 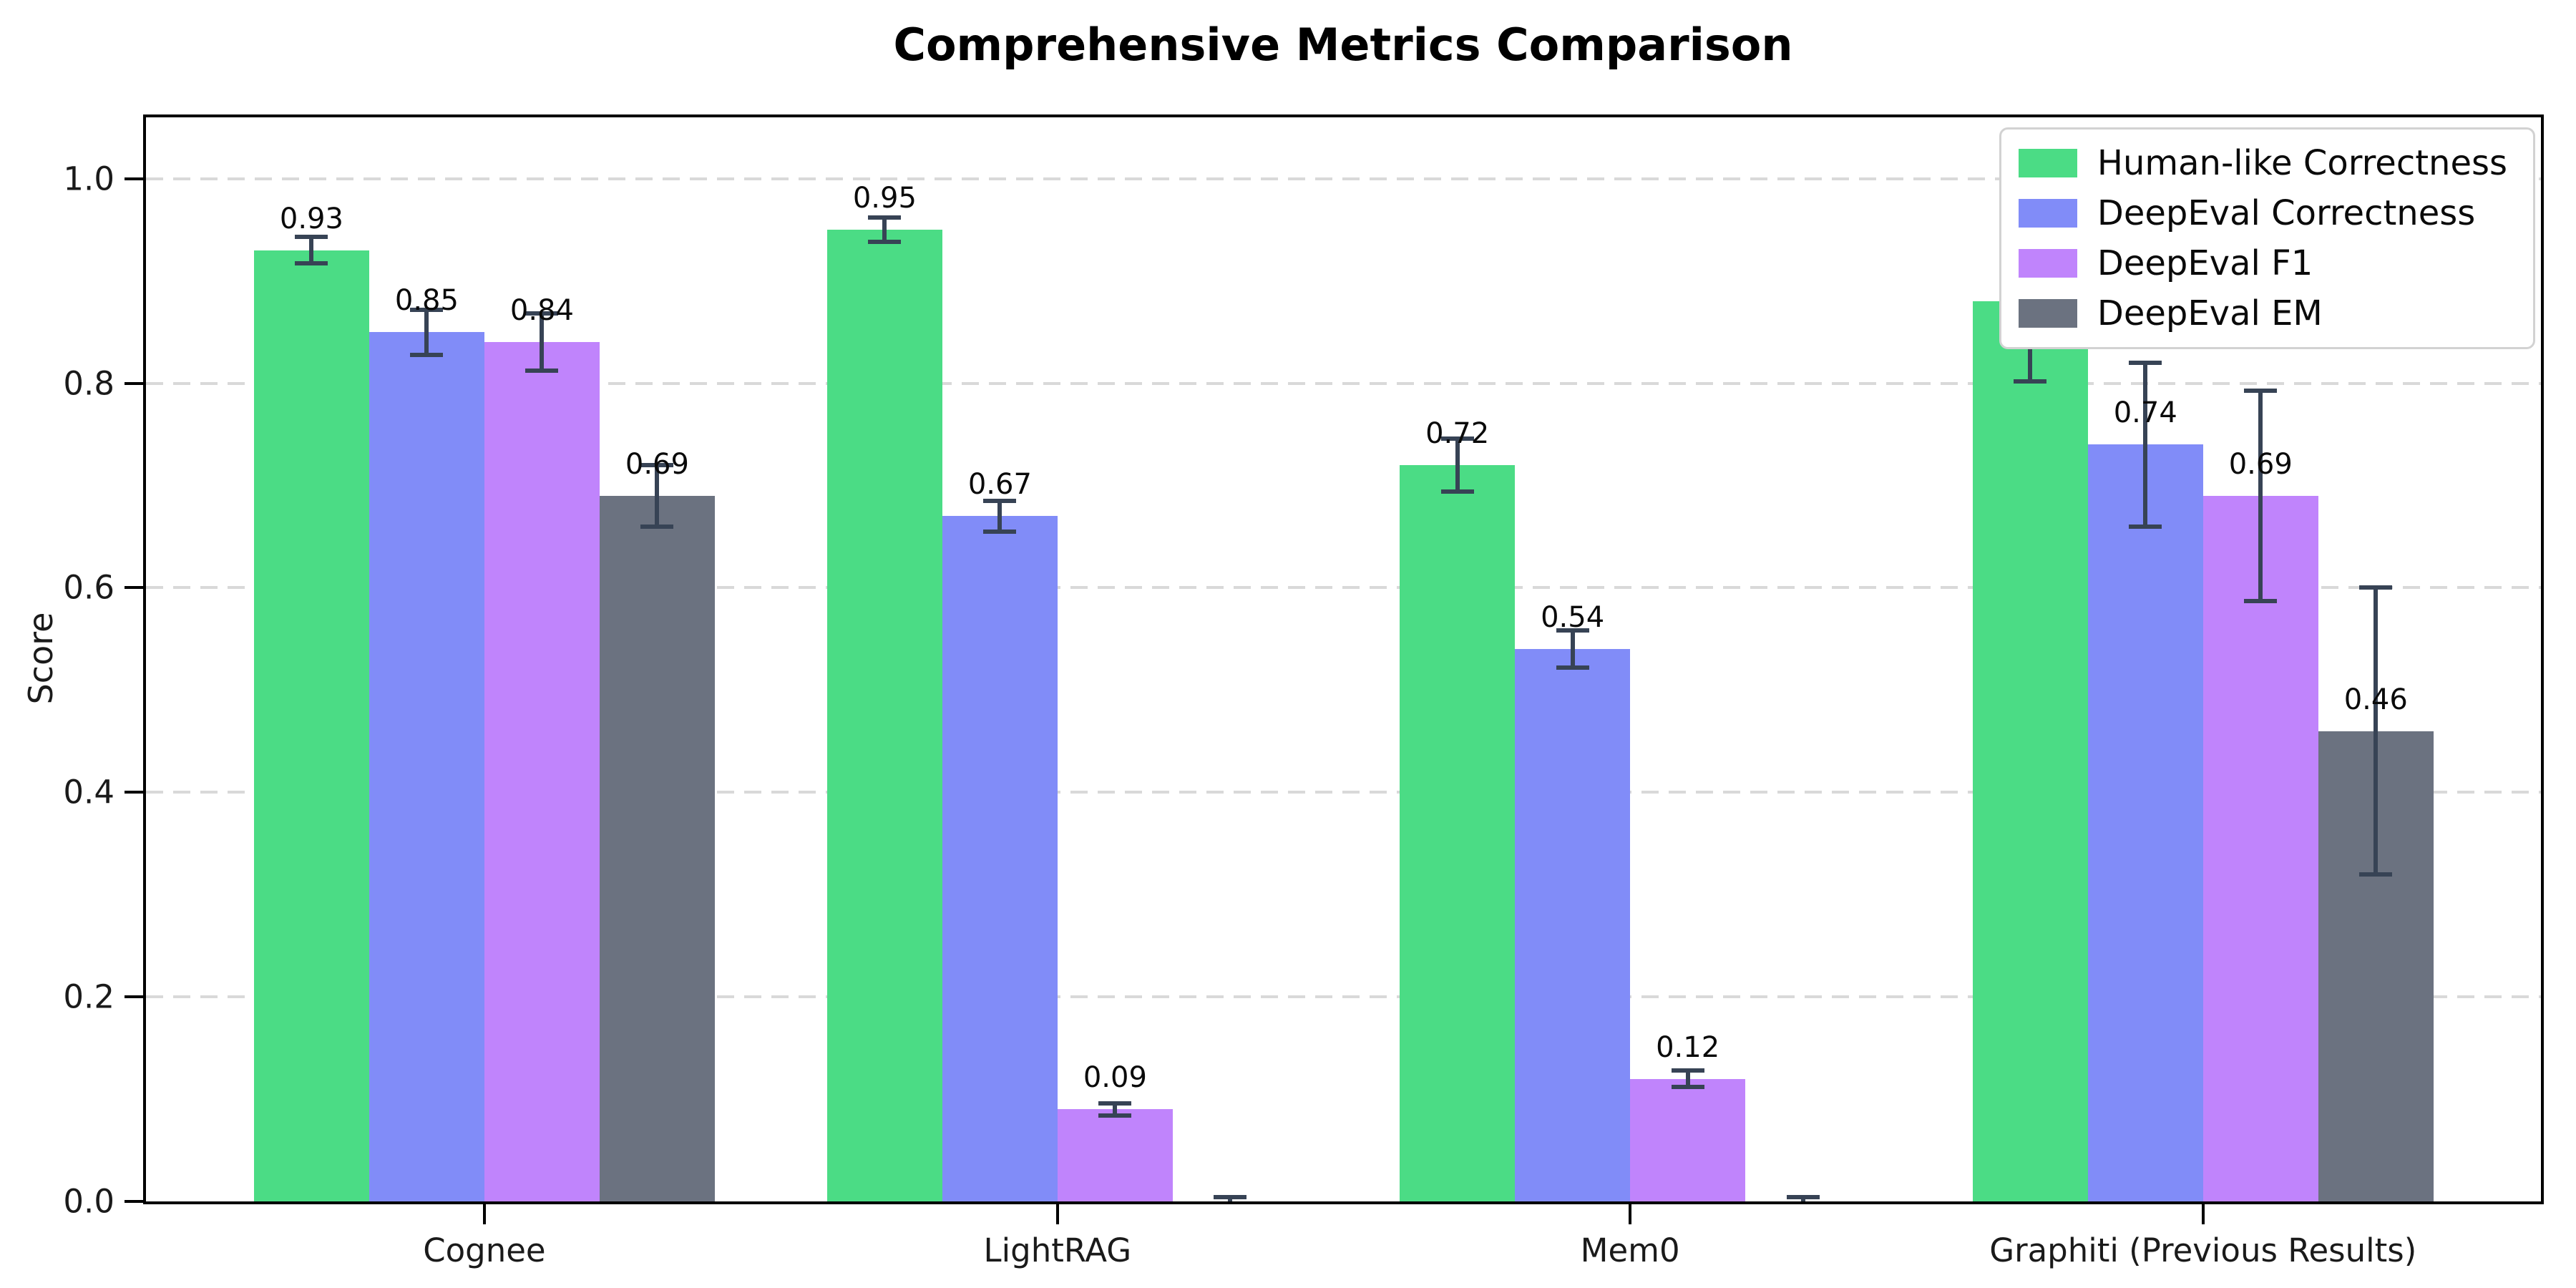 I want to click on chart-title: Comprehensive Metrics Comparison, so click(x=1343, y=45).